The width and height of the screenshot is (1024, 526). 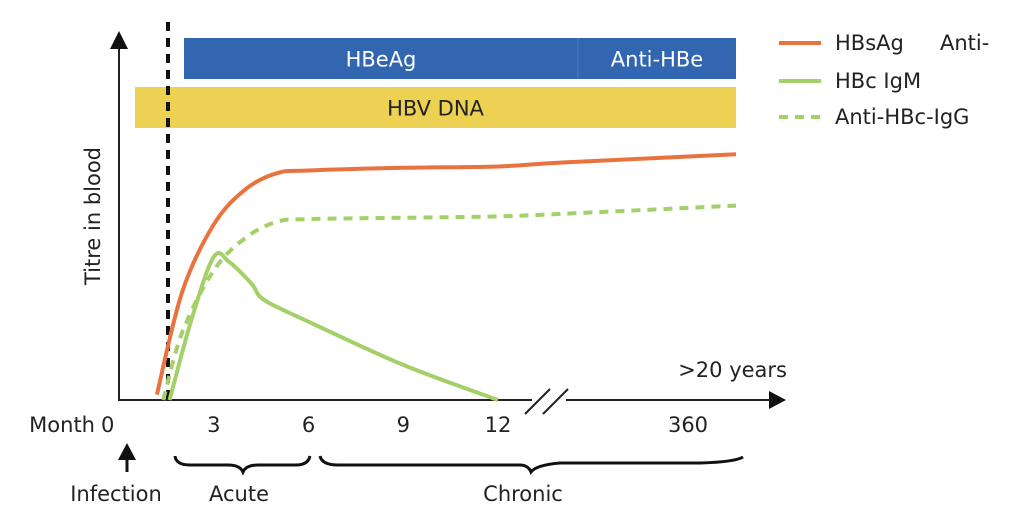 I want to click on x-tick-label: 9, so click(x=403, y=425).